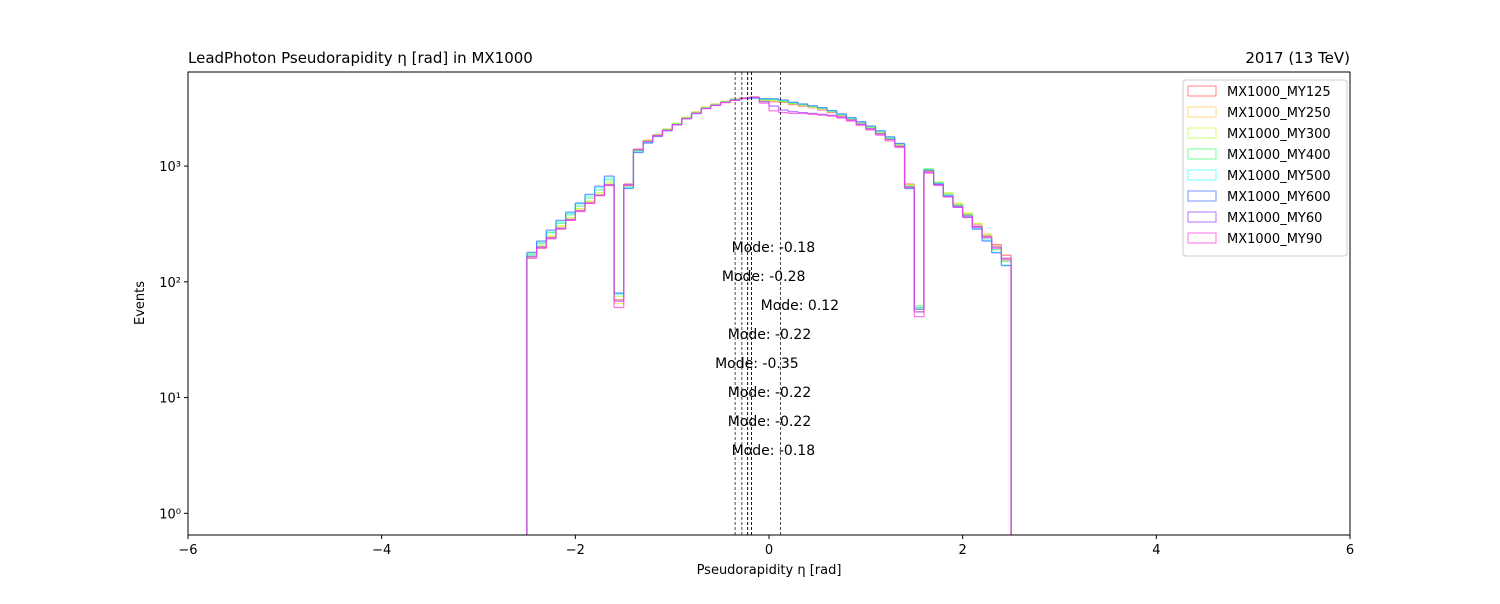 This screenshot has width=1500, height=604. I want to click on legend-label: MX1000_MY300, so click(1279, 134).